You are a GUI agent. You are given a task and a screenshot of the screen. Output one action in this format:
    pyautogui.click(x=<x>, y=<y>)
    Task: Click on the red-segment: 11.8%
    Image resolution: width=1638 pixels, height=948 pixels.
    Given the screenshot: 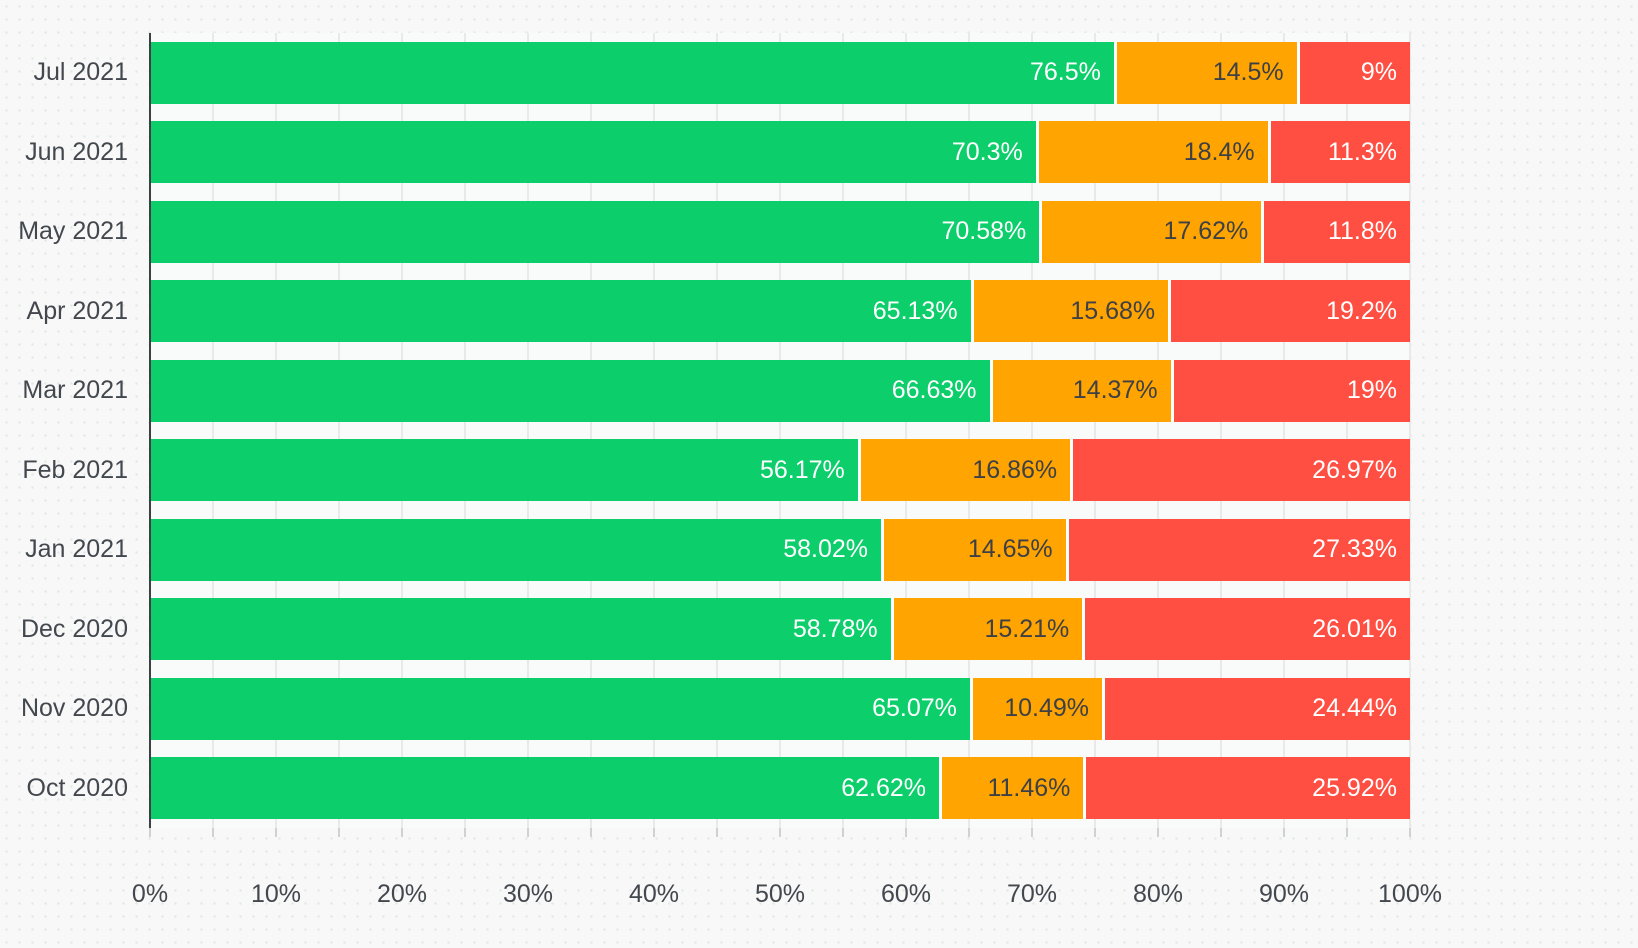 What is the action you would take?
    pyautogui.click(x=1335, y=231)
    